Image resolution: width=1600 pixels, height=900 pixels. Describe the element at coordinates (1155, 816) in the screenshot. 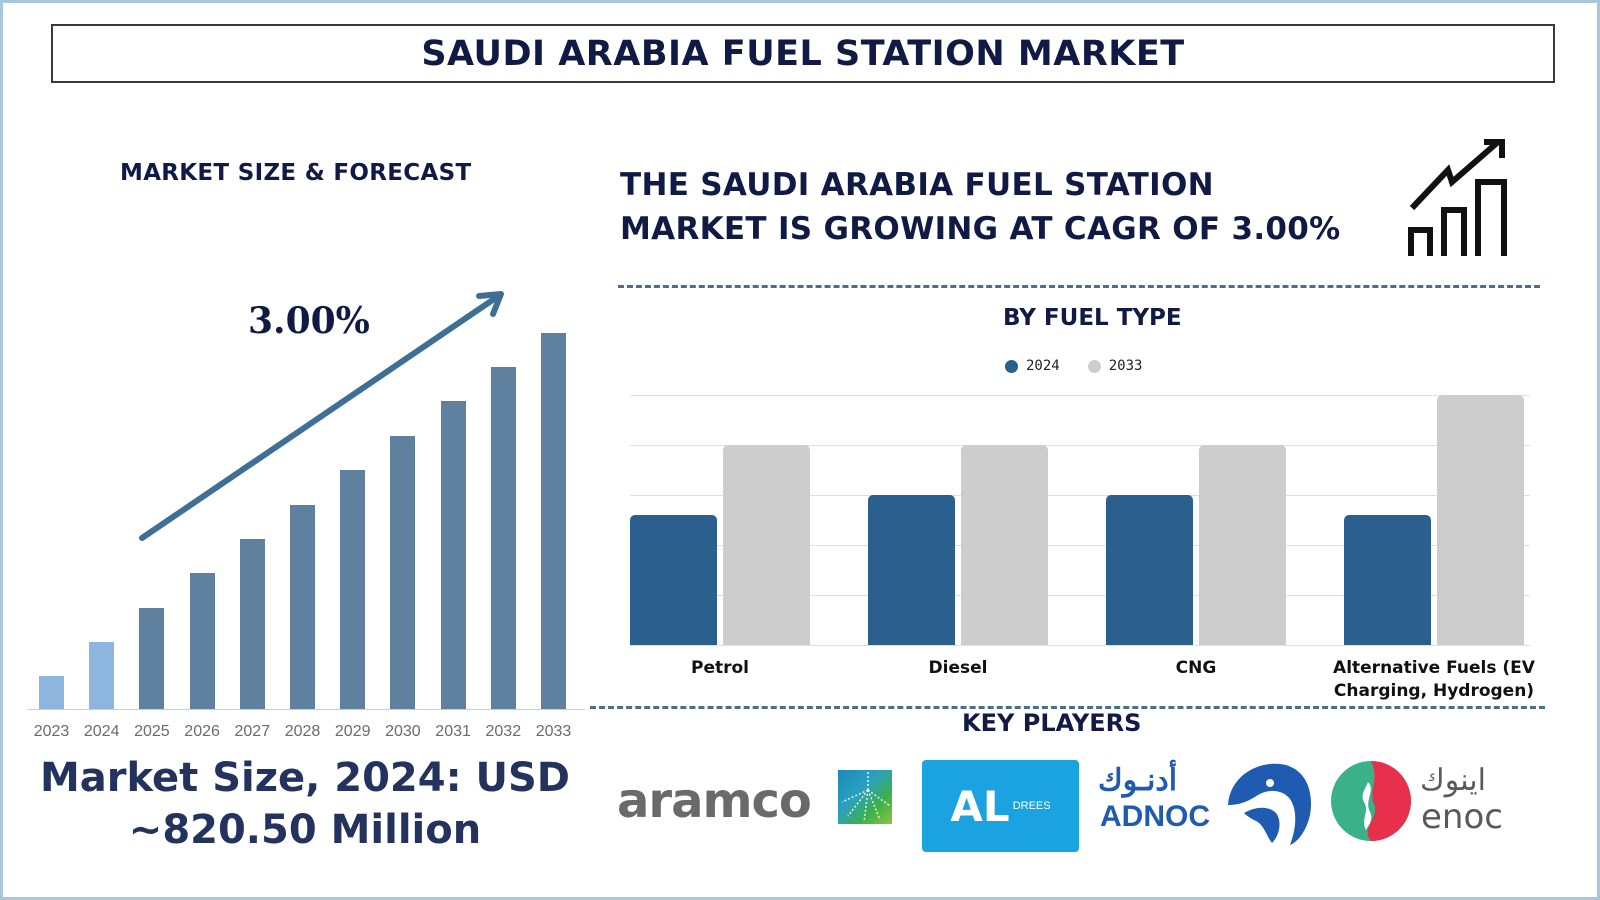

I see `adnoc-logo-text: ADNOC` at that location.